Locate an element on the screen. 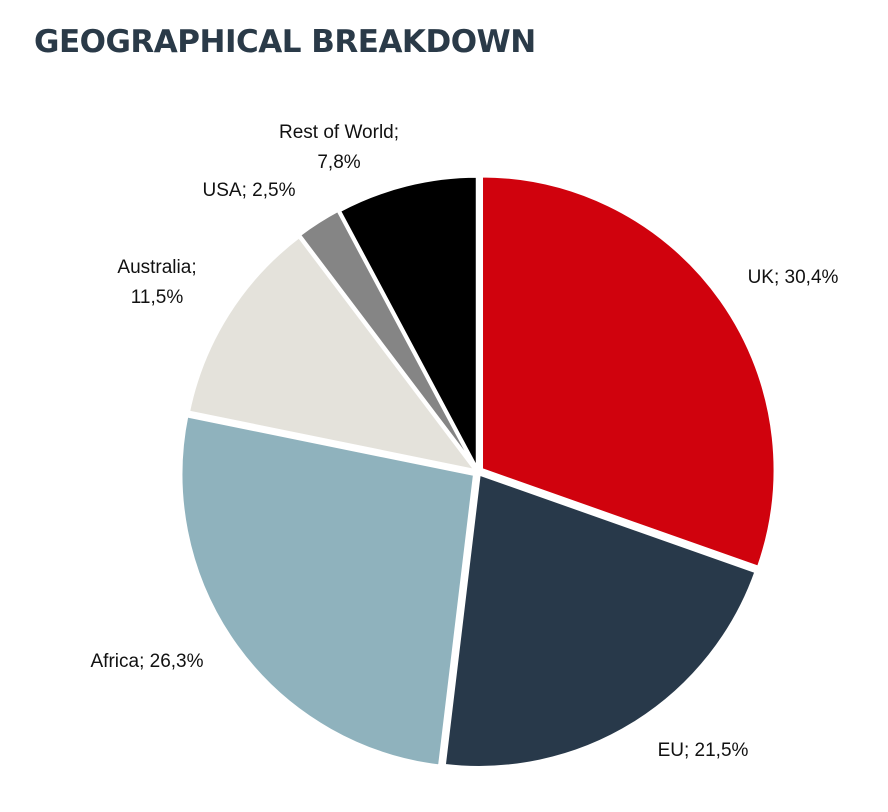 This screenshot has height=812, width=888. data-label-africa: Africa; 26,3% is located at coordinates (147, 661).